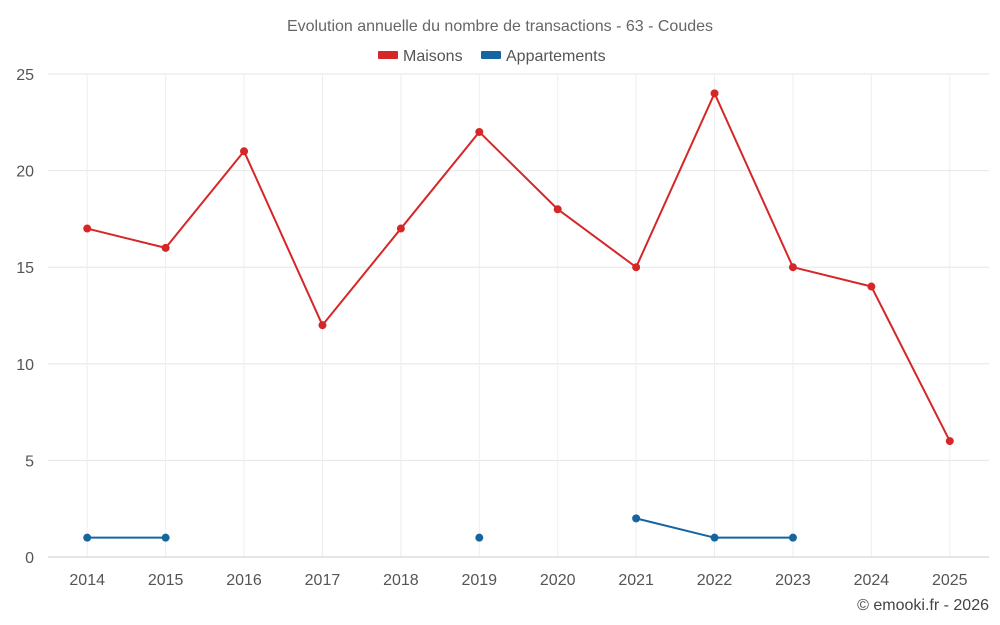 The height and width of the screenshot is (625, 1000). Describe the element at coordinates (401, 580) in the screenshot. I see `x-tick-label: 2018` at that location.